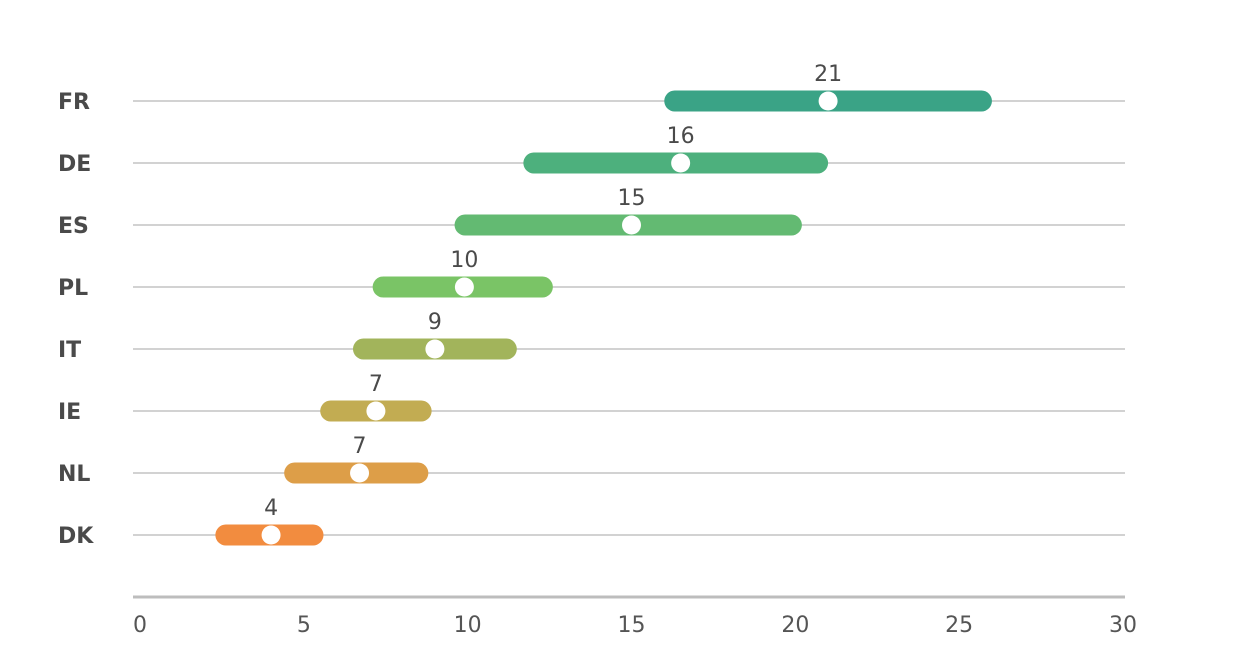 The image size is (1247, 662). Describe the element at coordinates (73, 288) in the screenshot. I see `category-label-pl: PL` at that location.